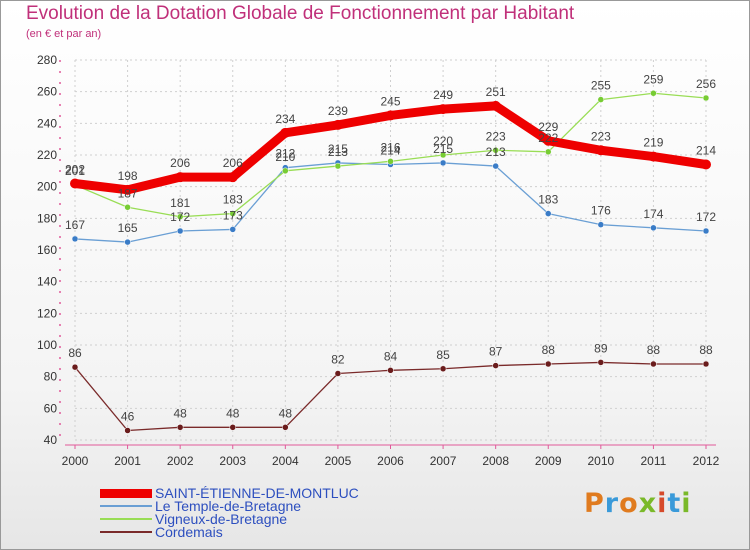 This screenshot has width=750, height=550. Describe the element at coordinates (338, 461) in the screenshot. I see `x-tick-label: 2005` at that location.